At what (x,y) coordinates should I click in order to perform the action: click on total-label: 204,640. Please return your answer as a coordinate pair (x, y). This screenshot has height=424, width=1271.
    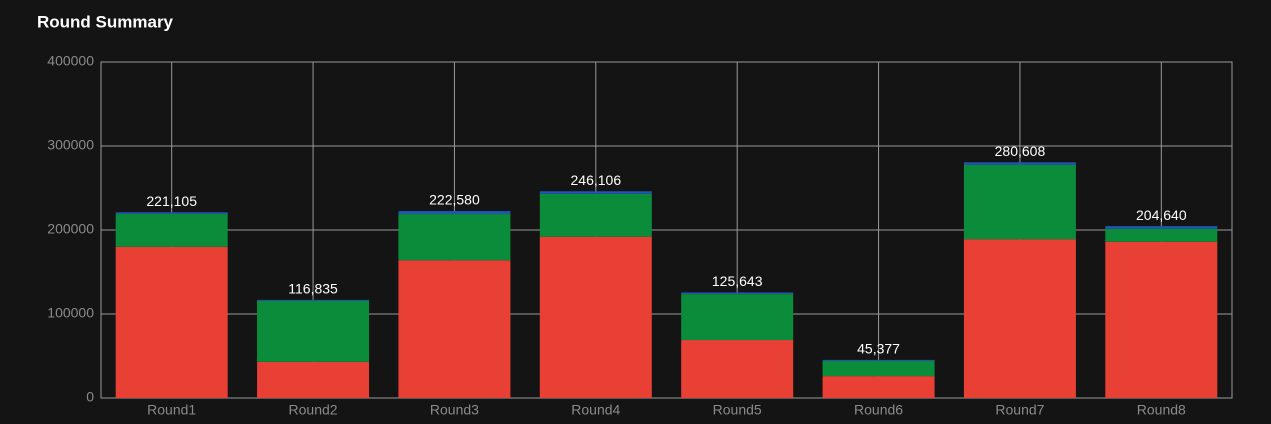
    Looking at the image, I should click on (1161, 215).